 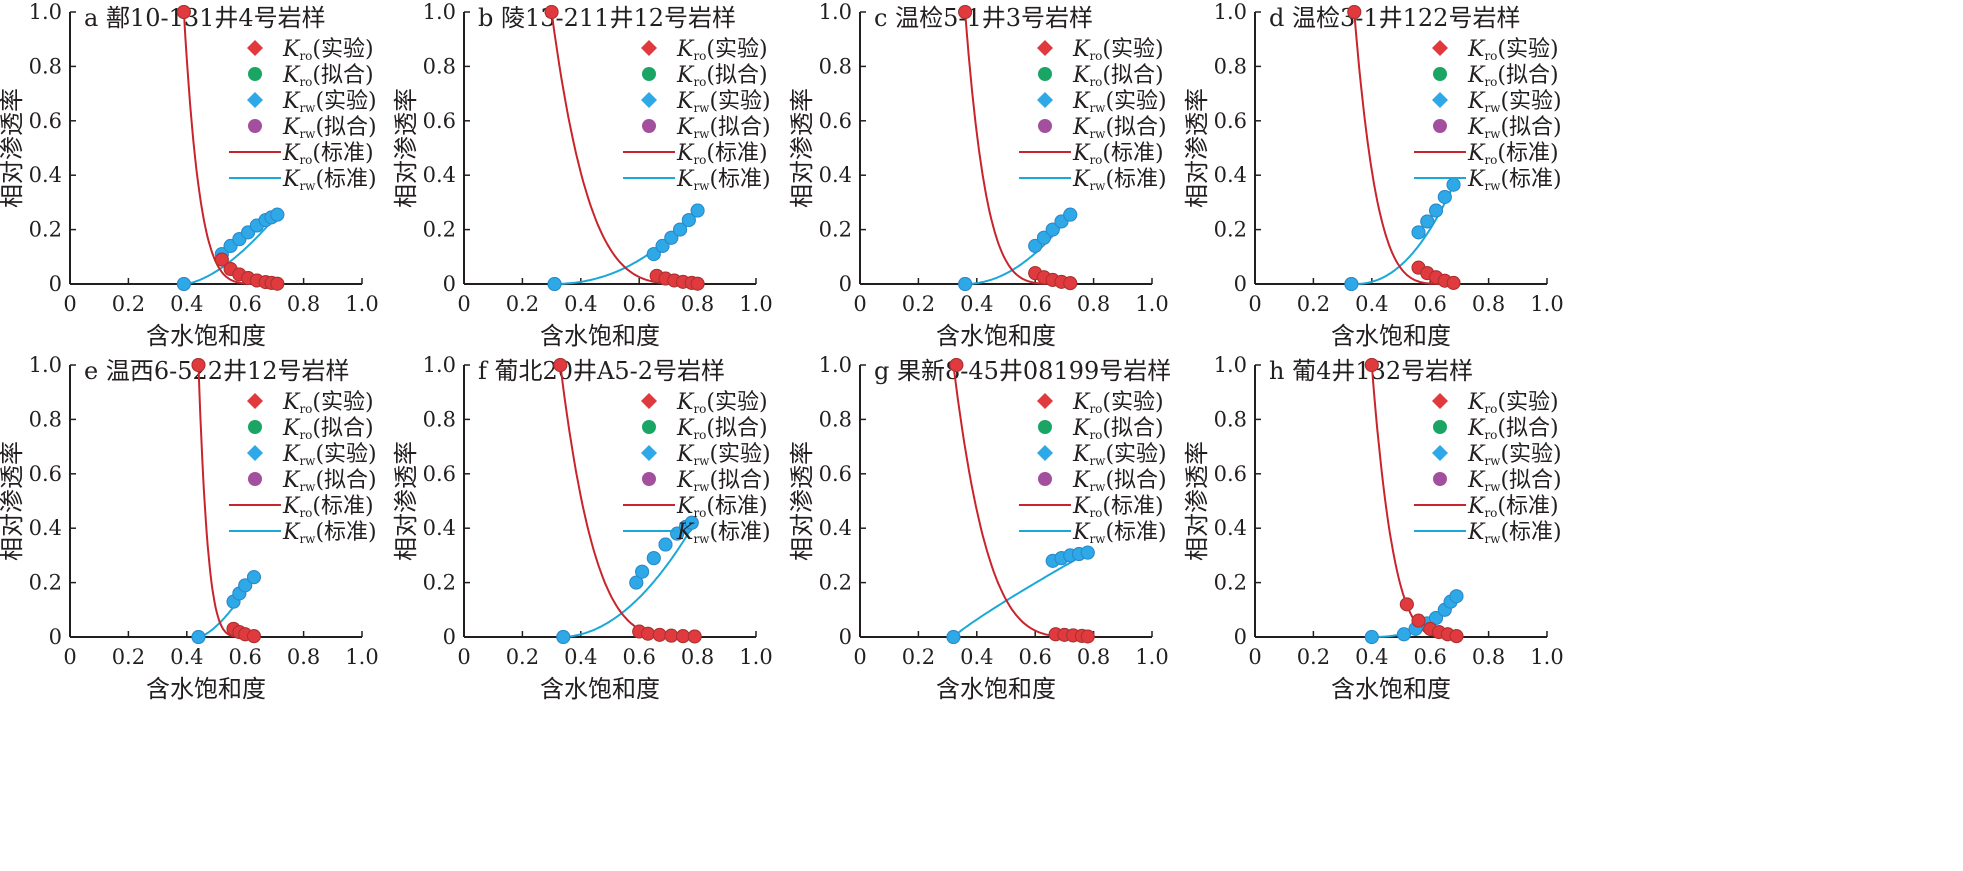 I want to click on panel-title: b 陵13-211井12号岩样, so click(x=607, y=18).